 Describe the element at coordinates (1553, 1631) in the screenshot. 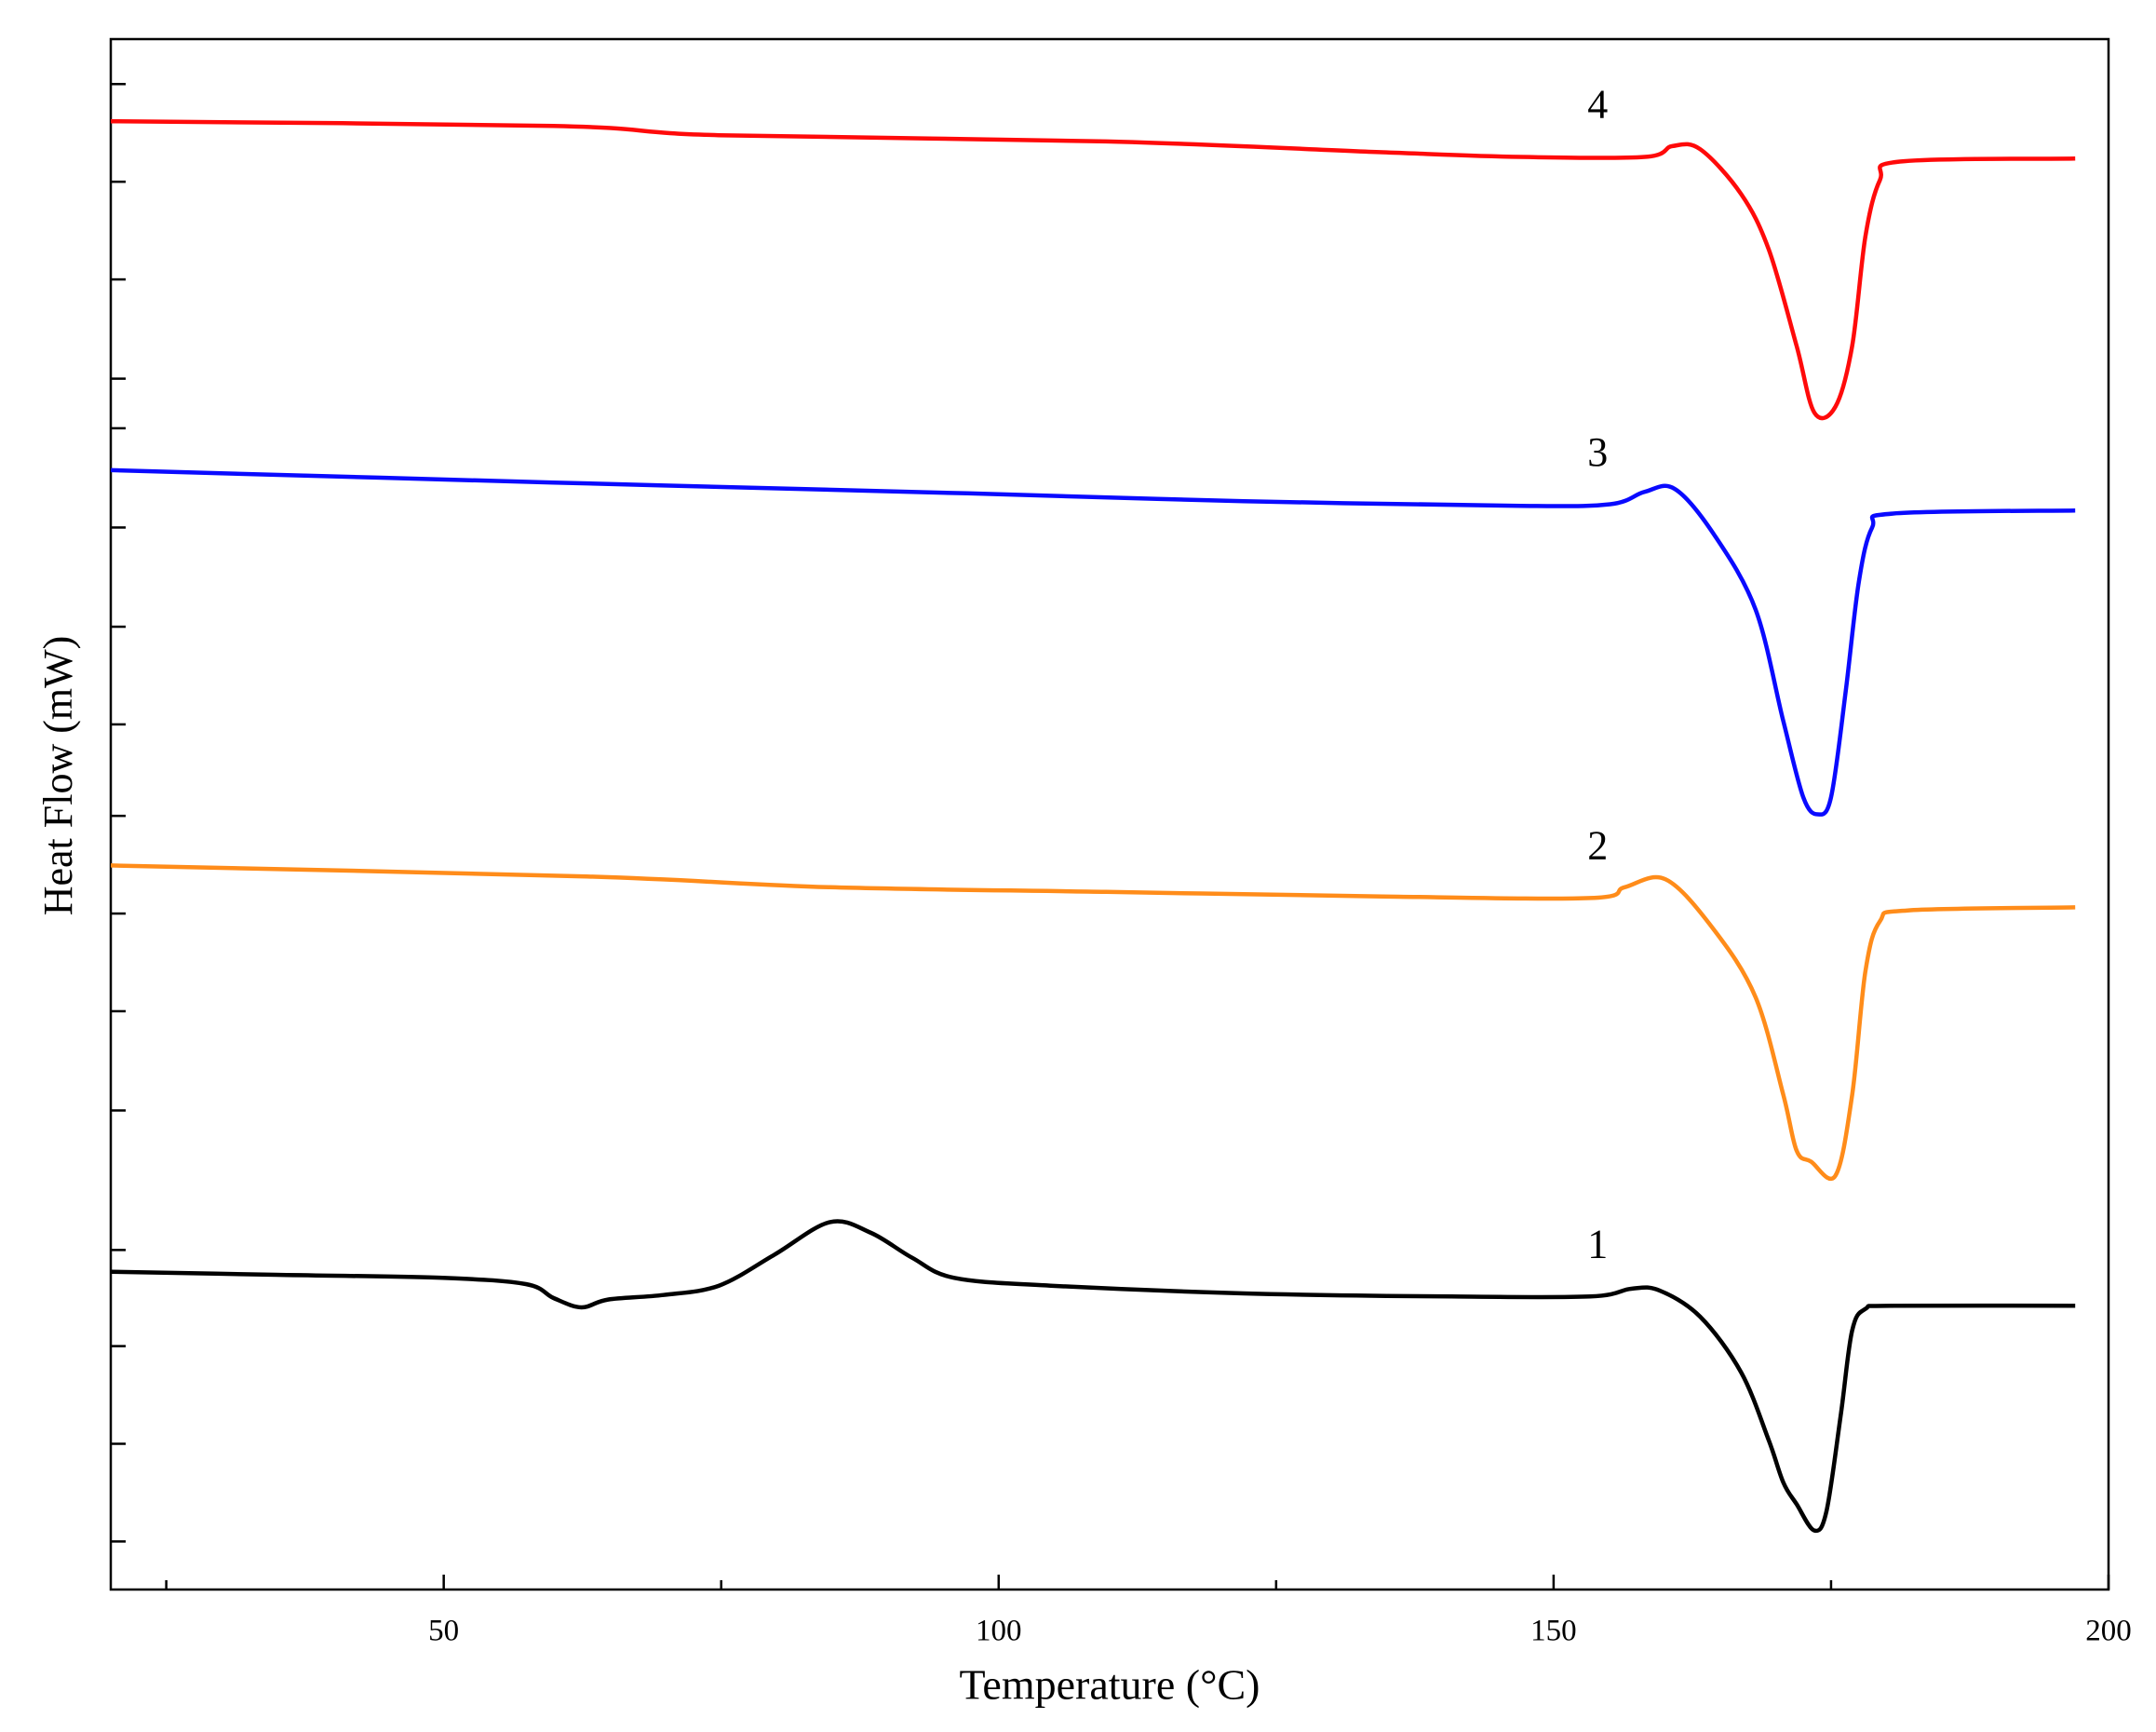

I see `x-tick-label: 150` at that location.